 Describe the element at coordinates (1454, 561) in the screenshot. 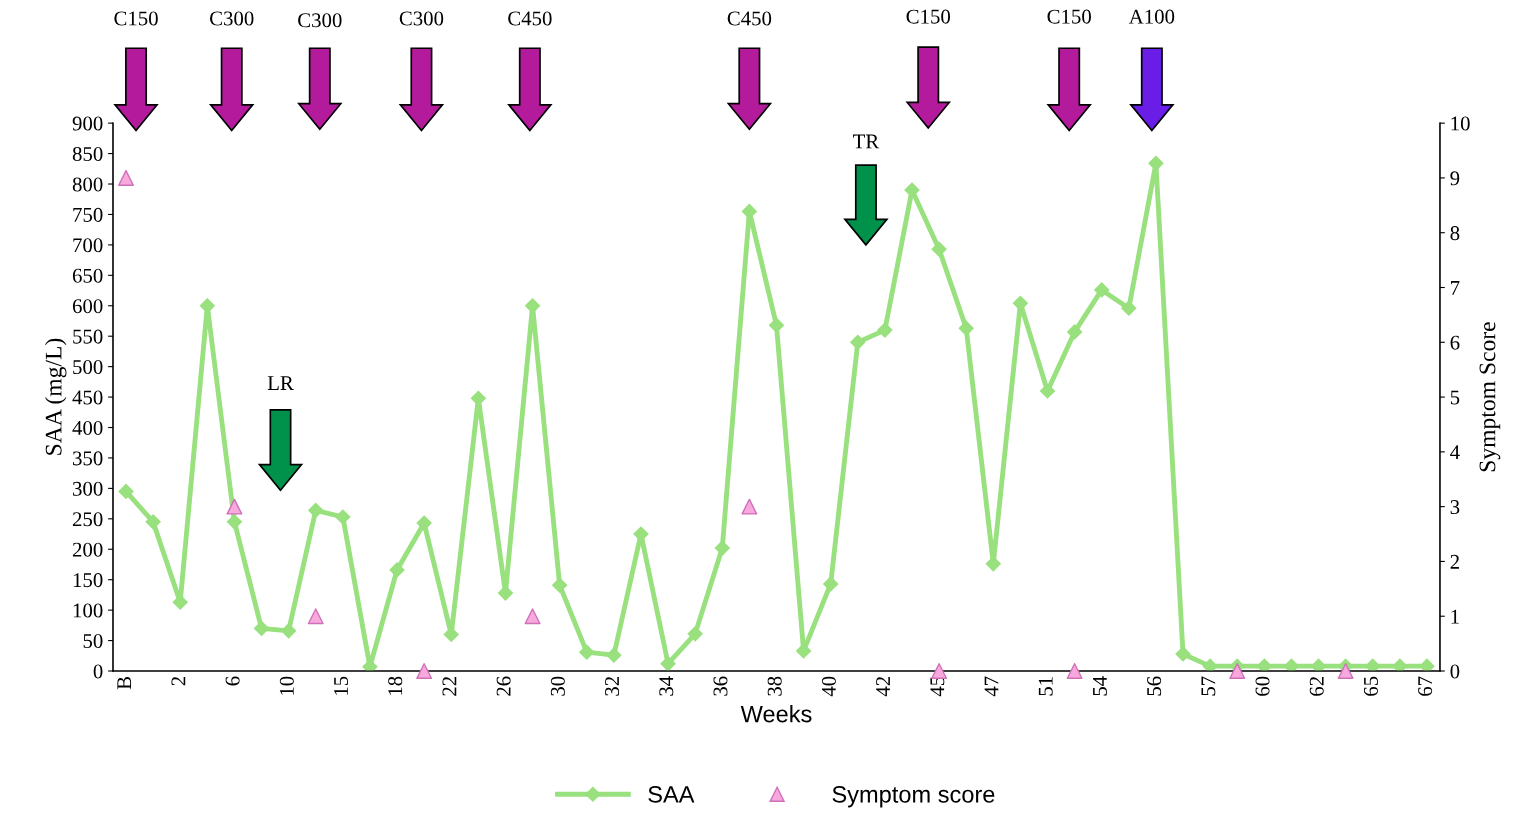

I see `y2-tick-label: 2` at that location.